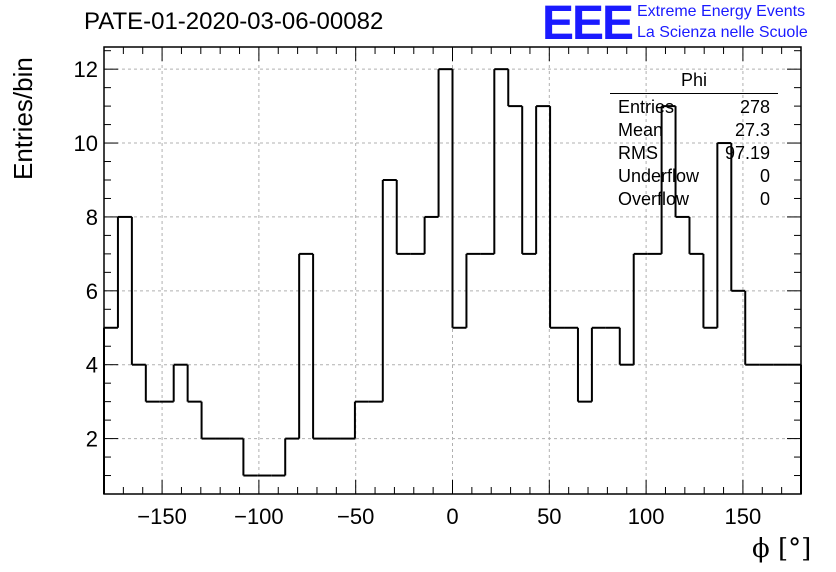 Image resolution: width=836 pixels, height=572 pixels. Describe the element at coordinates (452, 516) in the screenshot. I see `x-tick-label: 0` at that location.